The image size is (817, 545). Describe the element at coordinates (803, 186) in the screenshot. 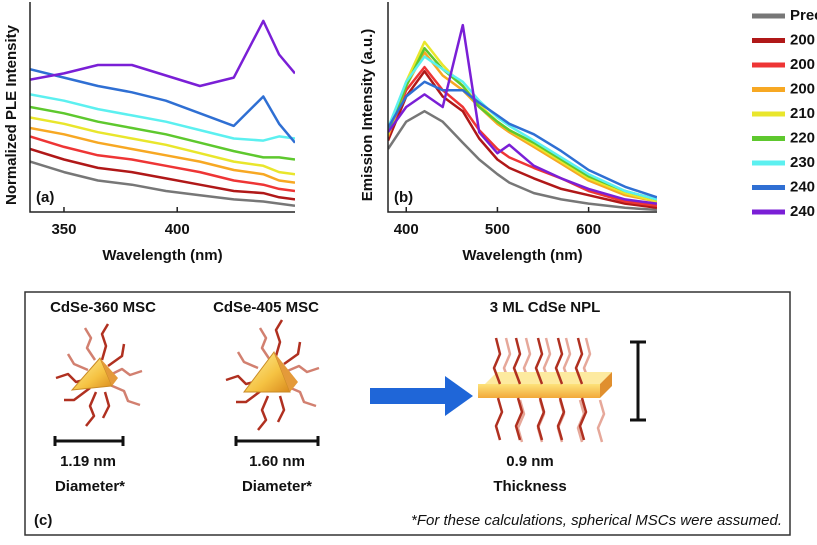

I see `legend-label: 240 °C, 60 s` at that location.